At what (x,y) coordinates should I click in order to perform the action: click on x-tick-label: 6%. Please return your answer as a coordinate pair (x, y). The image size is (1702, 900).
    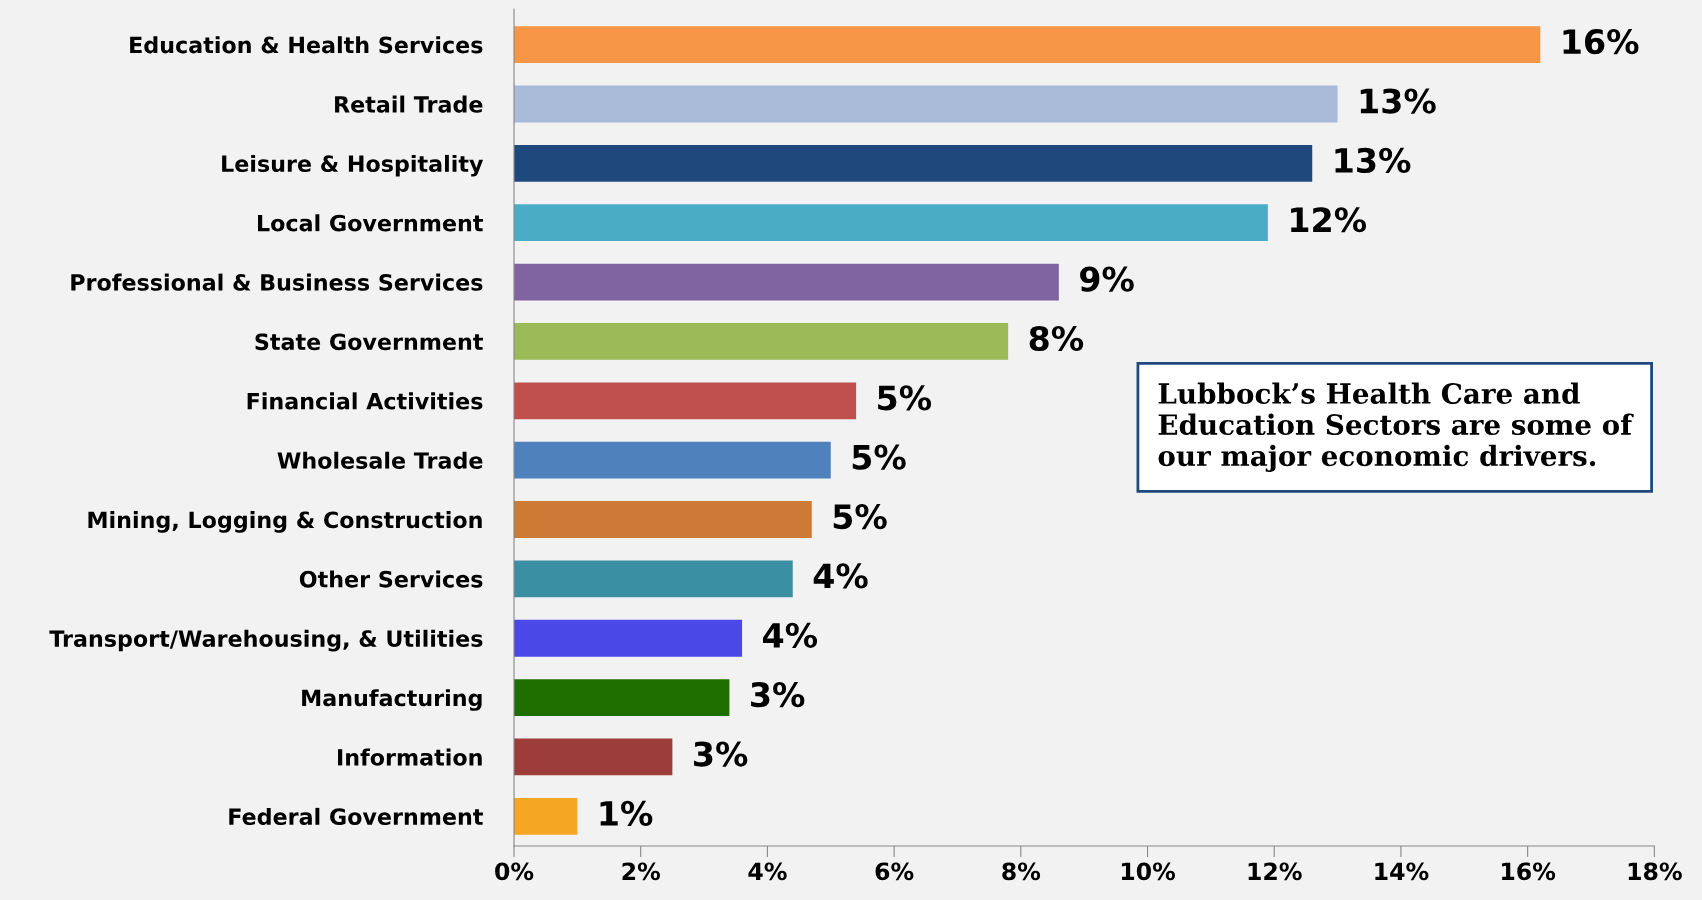
    Looking at the image, I should click on (894, 871).